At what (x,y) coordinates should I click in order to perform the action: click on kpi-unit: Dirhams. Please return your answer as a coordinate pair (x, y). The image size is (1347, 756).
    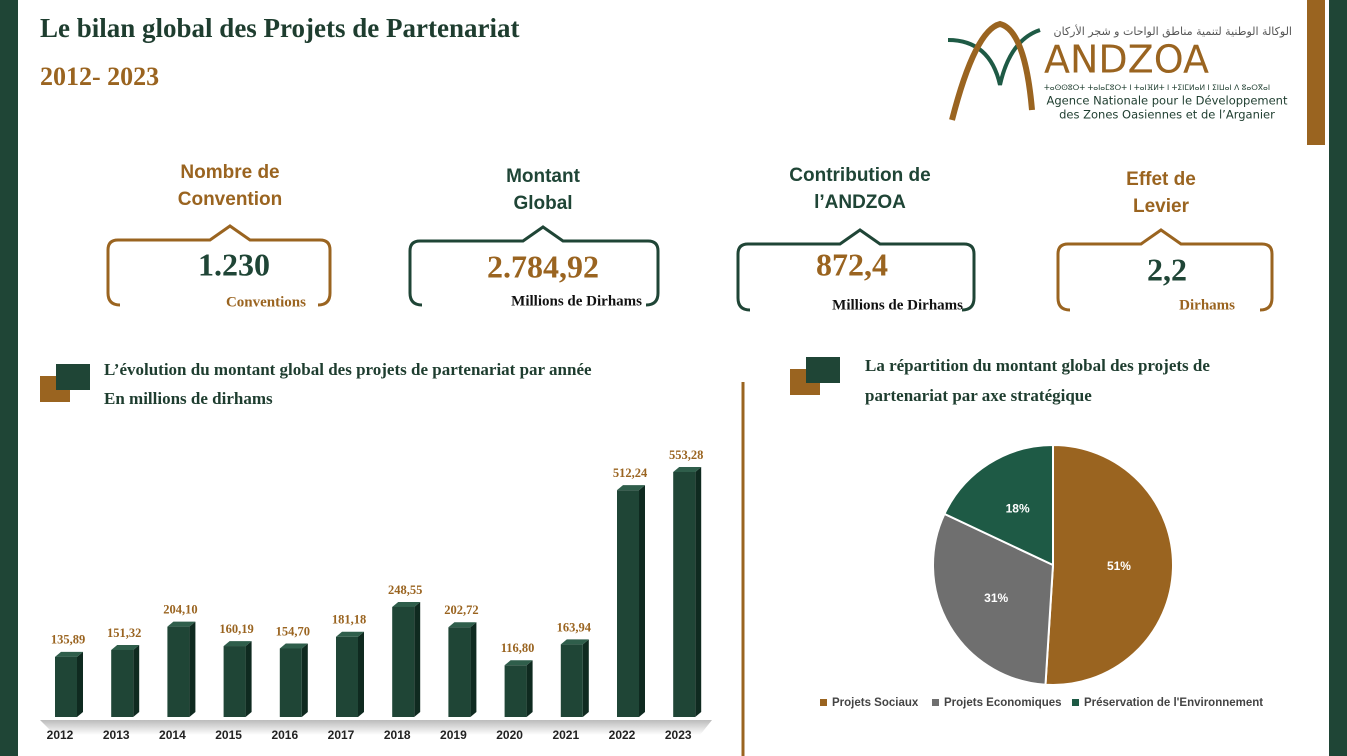
    Looking at the image, I should click on (1207, 305).